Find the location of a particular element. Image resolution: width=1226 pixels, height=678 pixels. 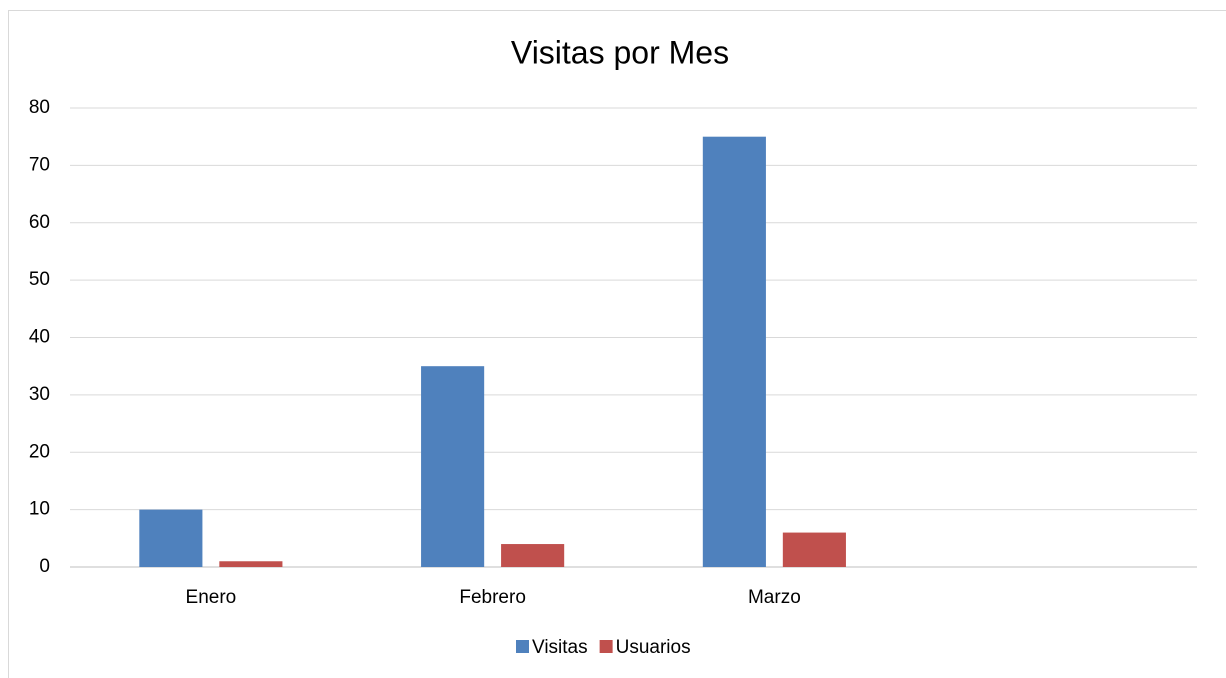

y-tick-label: 40 is located at coordinates (39, 337).